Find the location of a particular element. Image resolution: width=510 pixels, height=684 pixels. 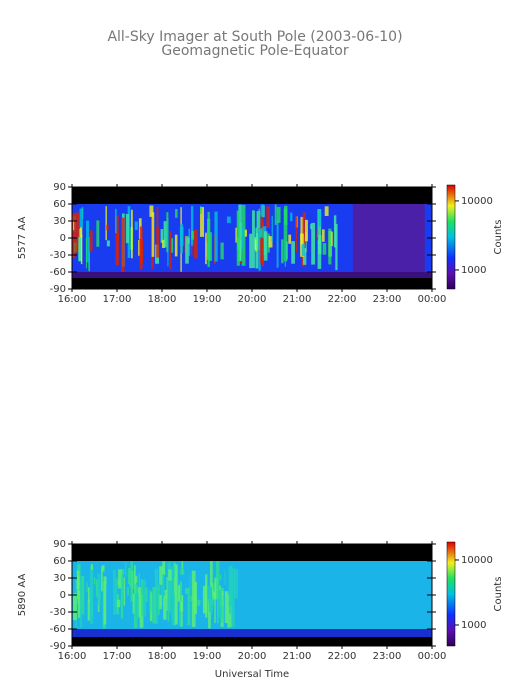

y-tick-label: 30 is located at coordinates (59, 578).